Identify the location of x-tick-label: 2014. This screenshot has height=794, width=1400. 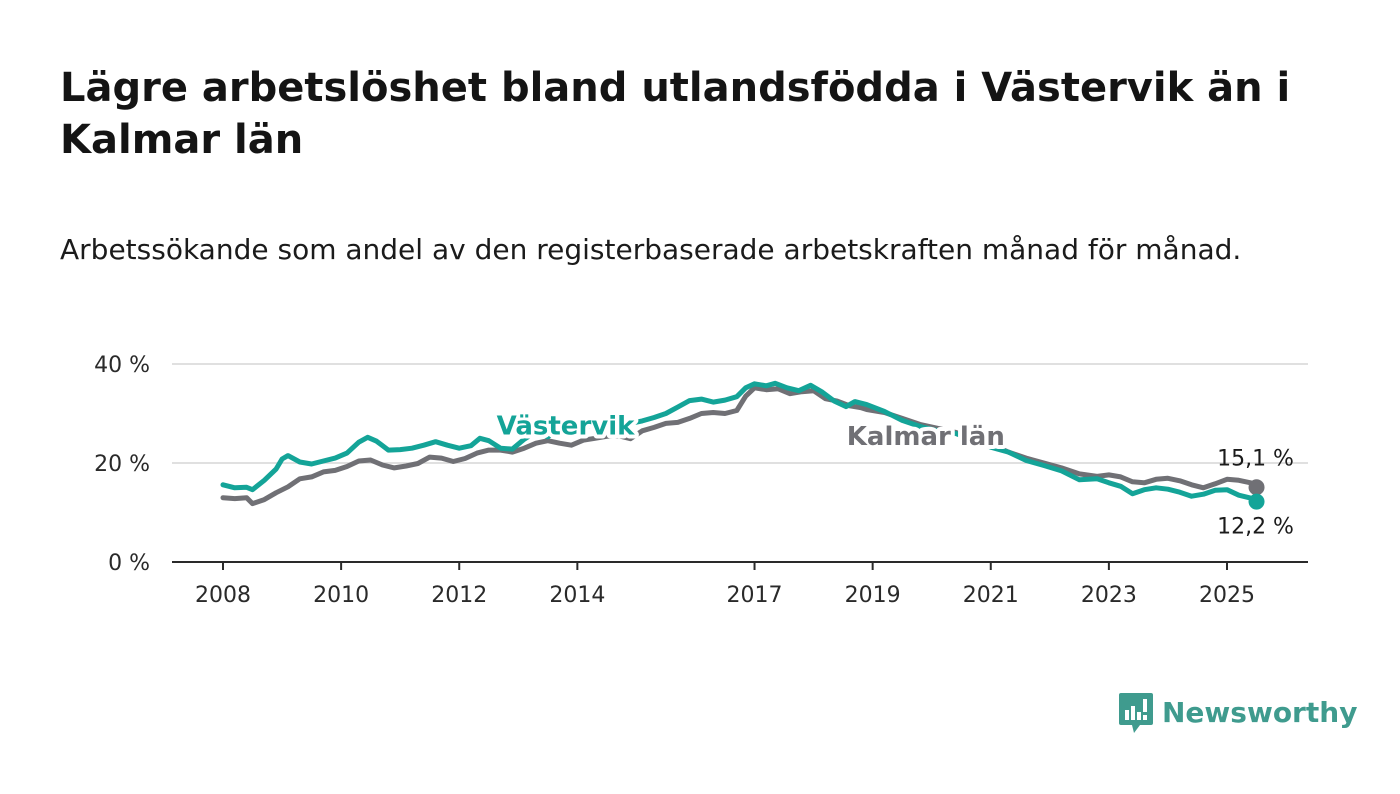
(577, 595).